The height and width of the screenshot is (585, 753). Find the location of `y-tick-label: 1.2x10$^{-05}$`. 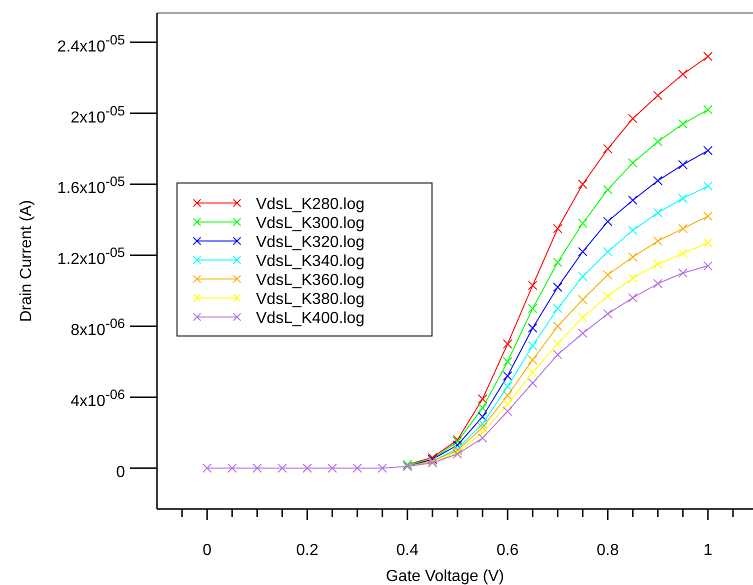

y-tick-label: 1.2x10$^{-05}$ is located at coordinates (91, 256).